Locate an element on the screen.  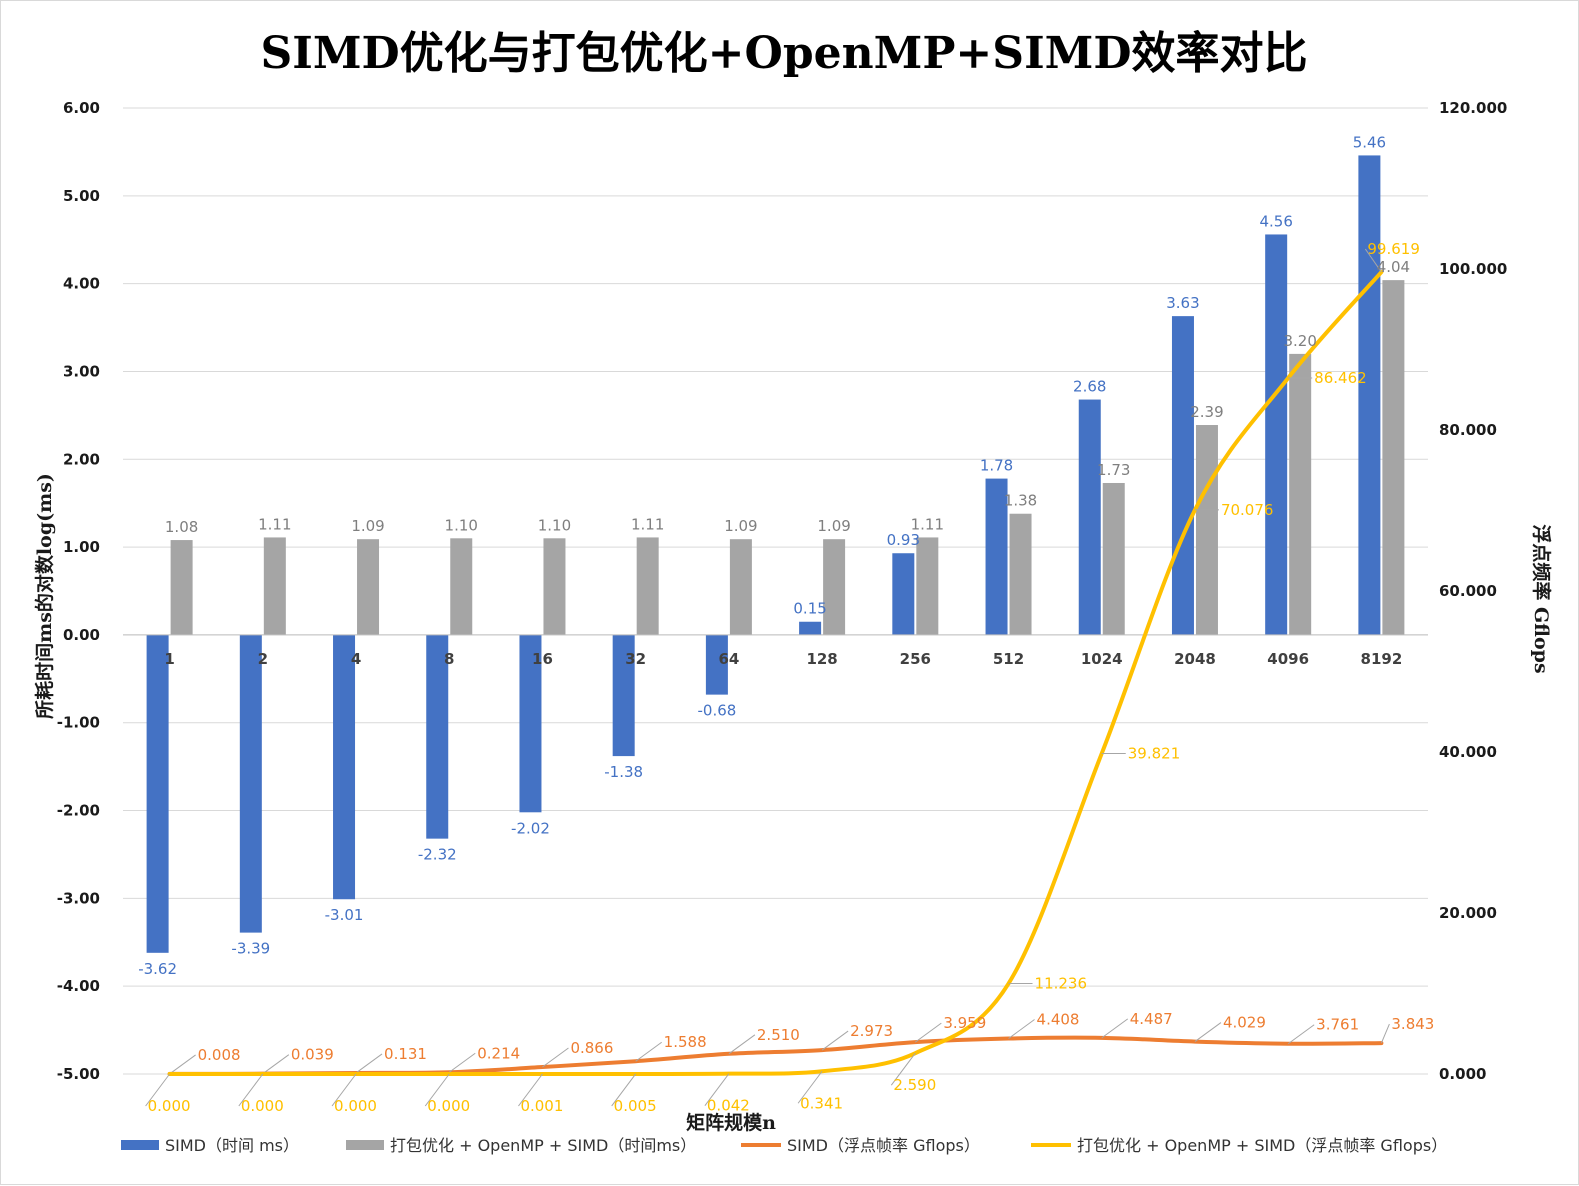
y-tick-label-left: 6.00 is located at coordinates (81, 108).